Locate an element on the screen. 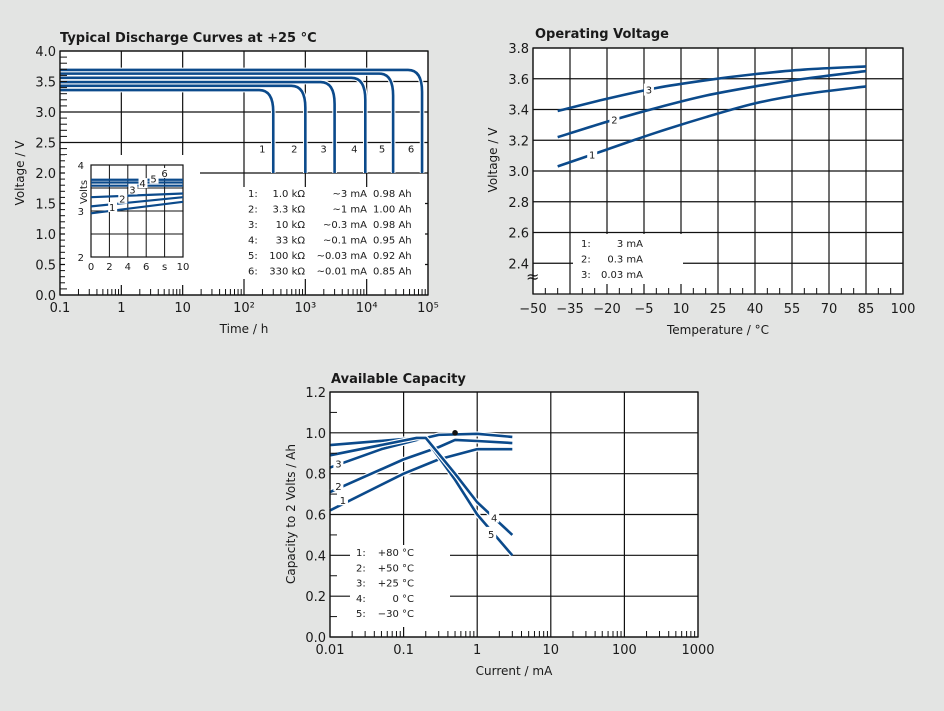  capacity-legend-temp: −30 °C is located at coordinates (396, 614).